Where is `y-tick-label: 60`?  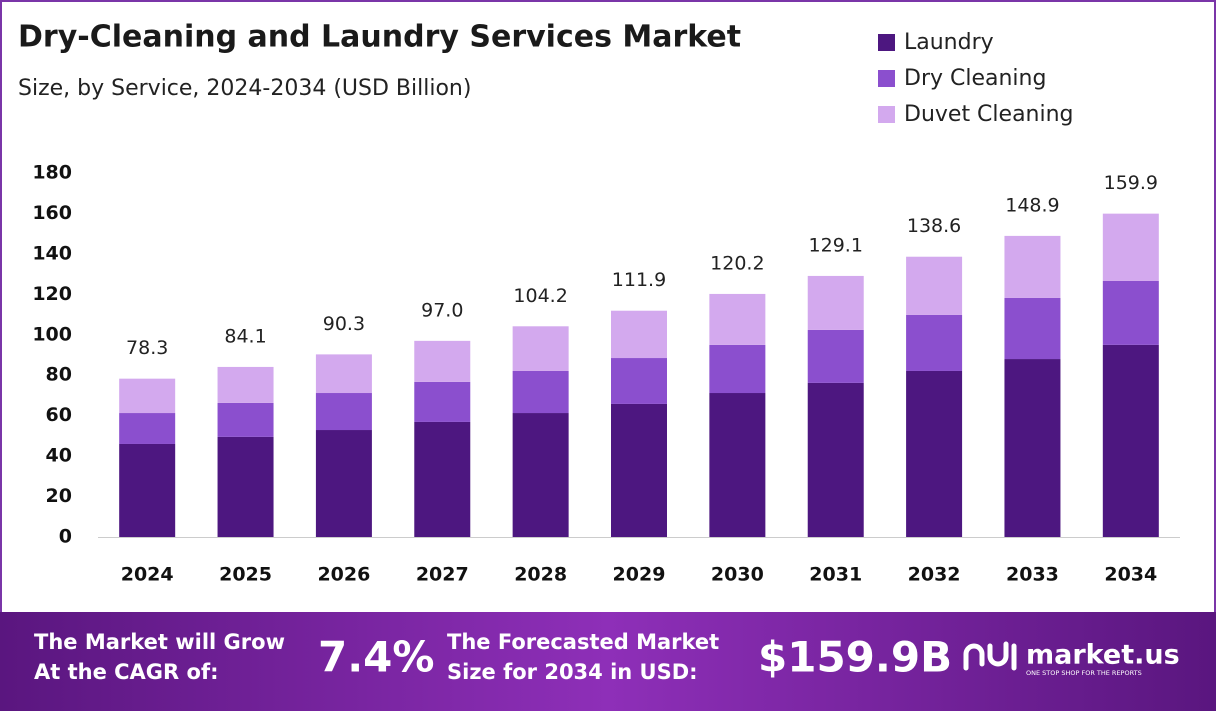
y-tick-label: 60 is located at coordinates (59, 415).